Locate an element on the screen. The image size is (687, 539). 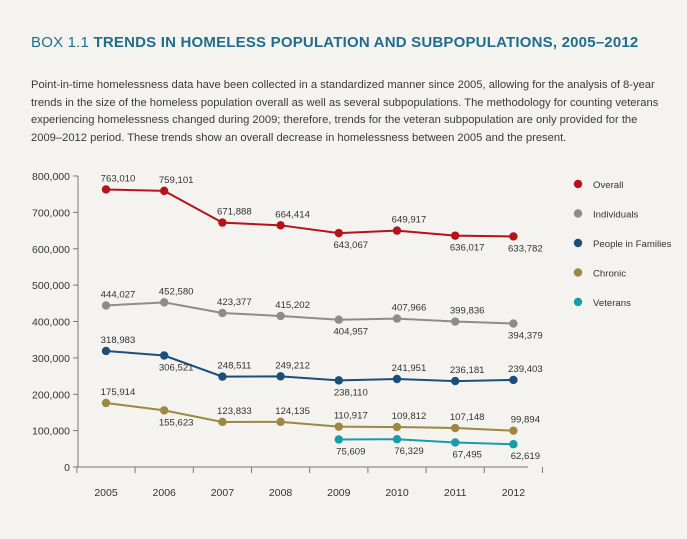
legend-label-individuals: Individuals is located at coordinates (616, 215).